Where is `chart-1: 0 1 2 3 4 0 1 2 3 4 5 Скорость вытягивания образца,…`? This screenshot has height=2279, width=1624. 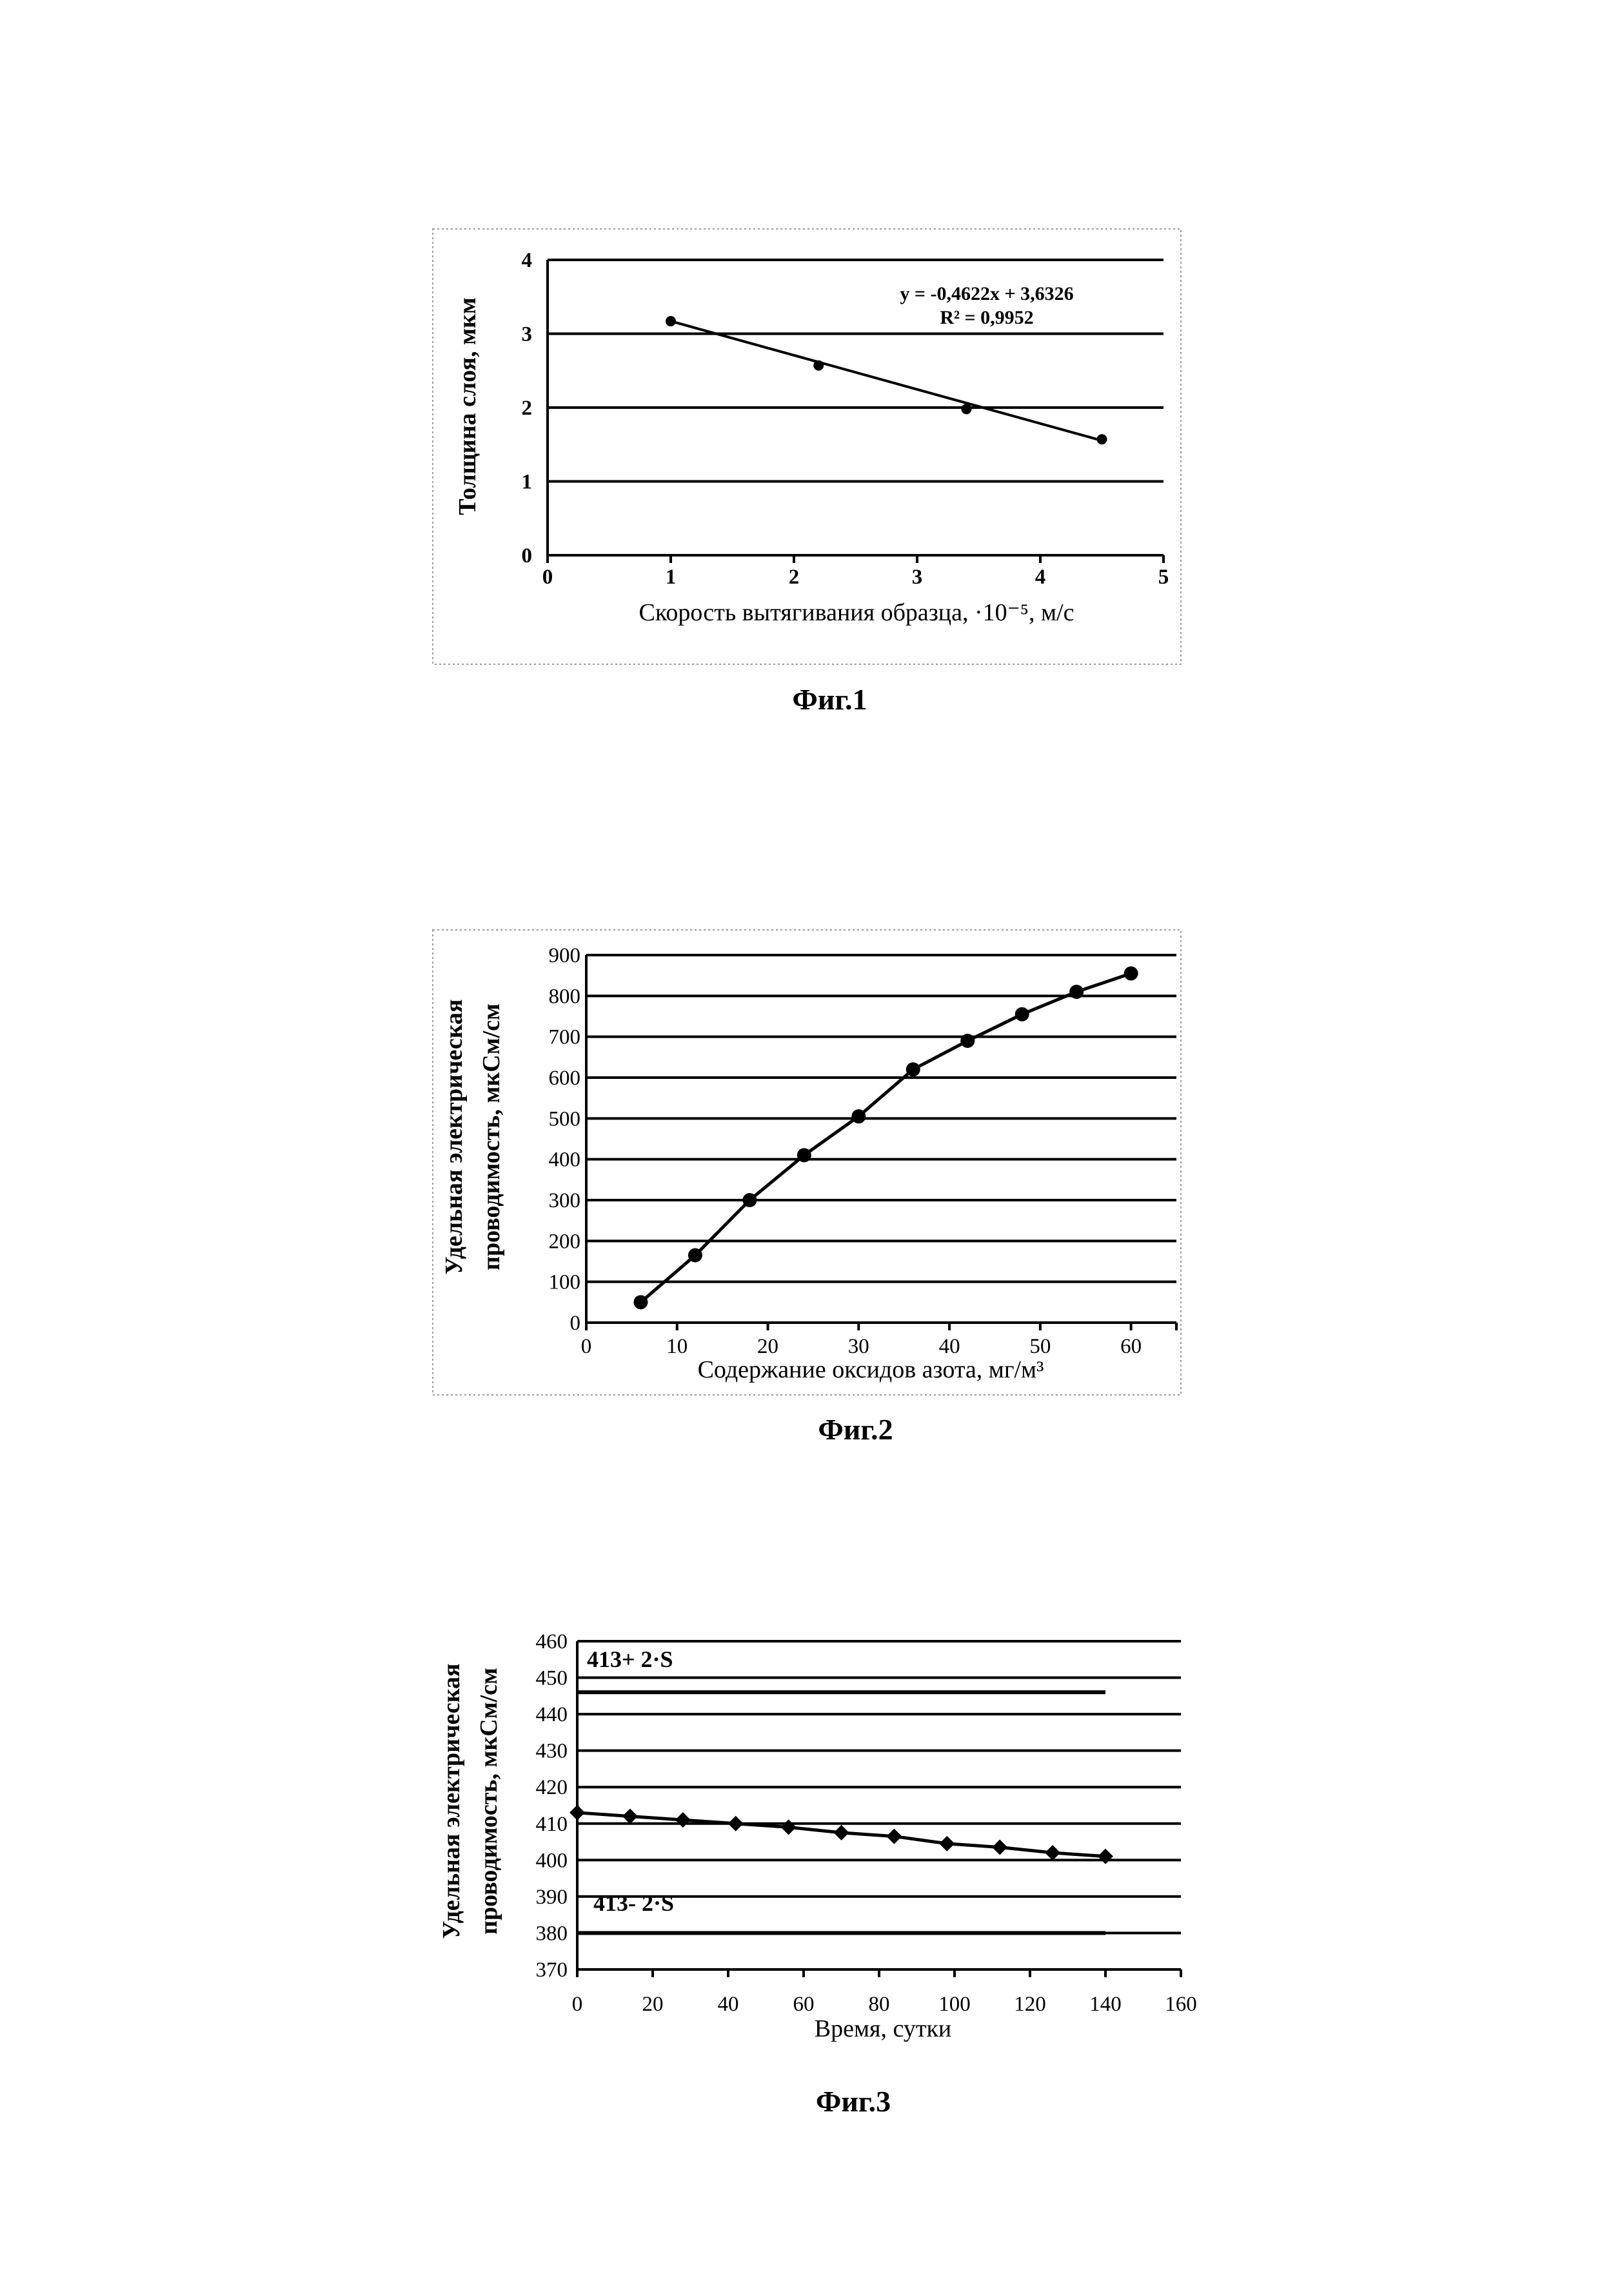
chart-1: 0 1 2 3 4 0 1 2 3 4 5 Скорость вытягивания образца,… is located at coordinates (807, 472).